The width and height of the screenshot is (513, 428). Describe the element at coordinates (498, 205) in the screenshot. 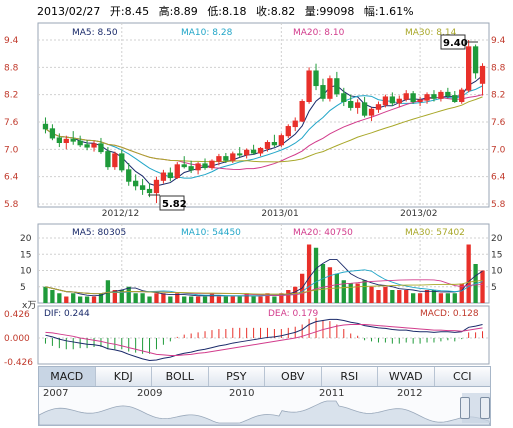

I see `price-y-tick-right: 5.8` at that location.